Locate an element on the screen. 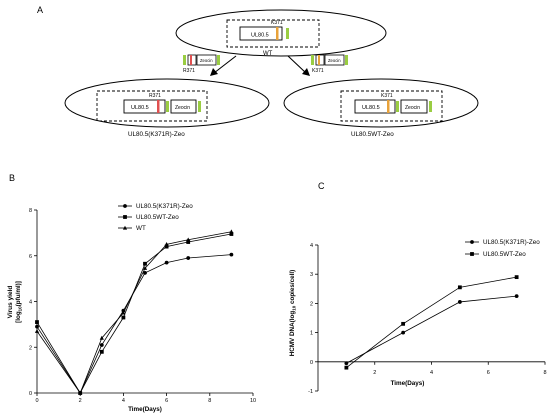  panel-a-label: A is located at coordinates (40, 10).